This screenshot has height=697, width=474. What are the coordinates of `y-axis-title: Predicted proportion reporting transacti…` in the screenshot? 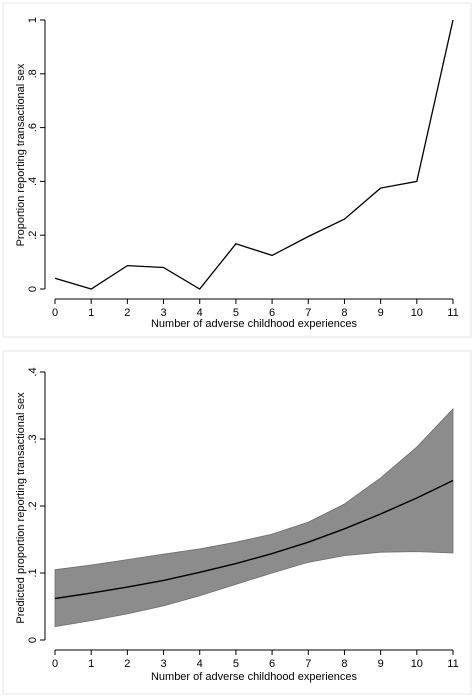 It's located at (21, 508).